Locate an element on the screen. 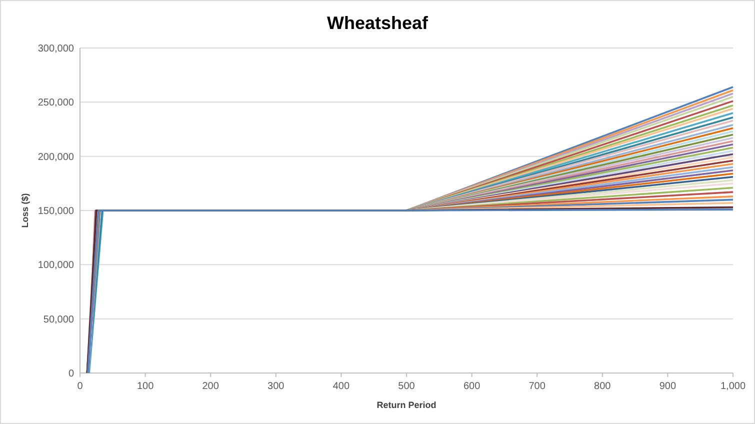 This screenshot has height=424, width=755. x-tick-label: 0 is located at coordinates (80, 386).